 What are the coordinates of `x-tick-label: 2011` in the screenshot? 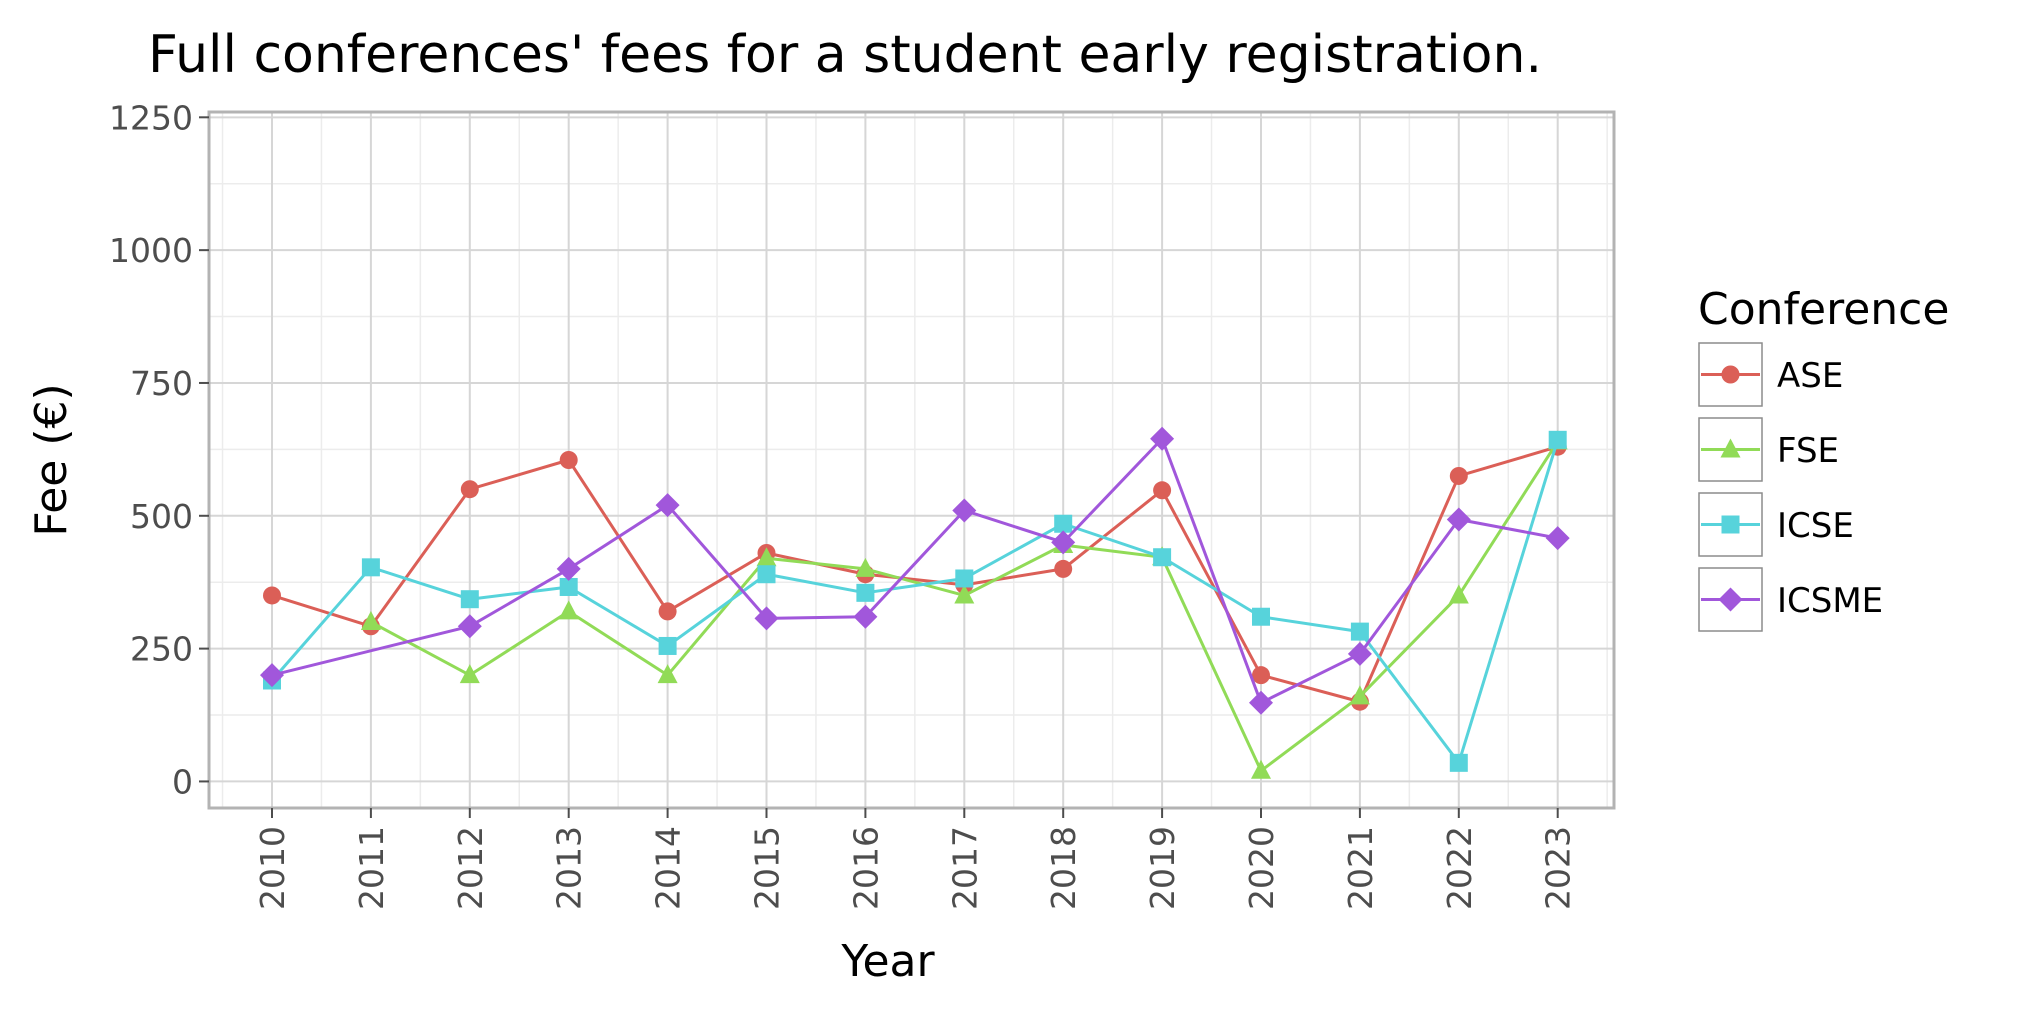 It's located at (371, 868).